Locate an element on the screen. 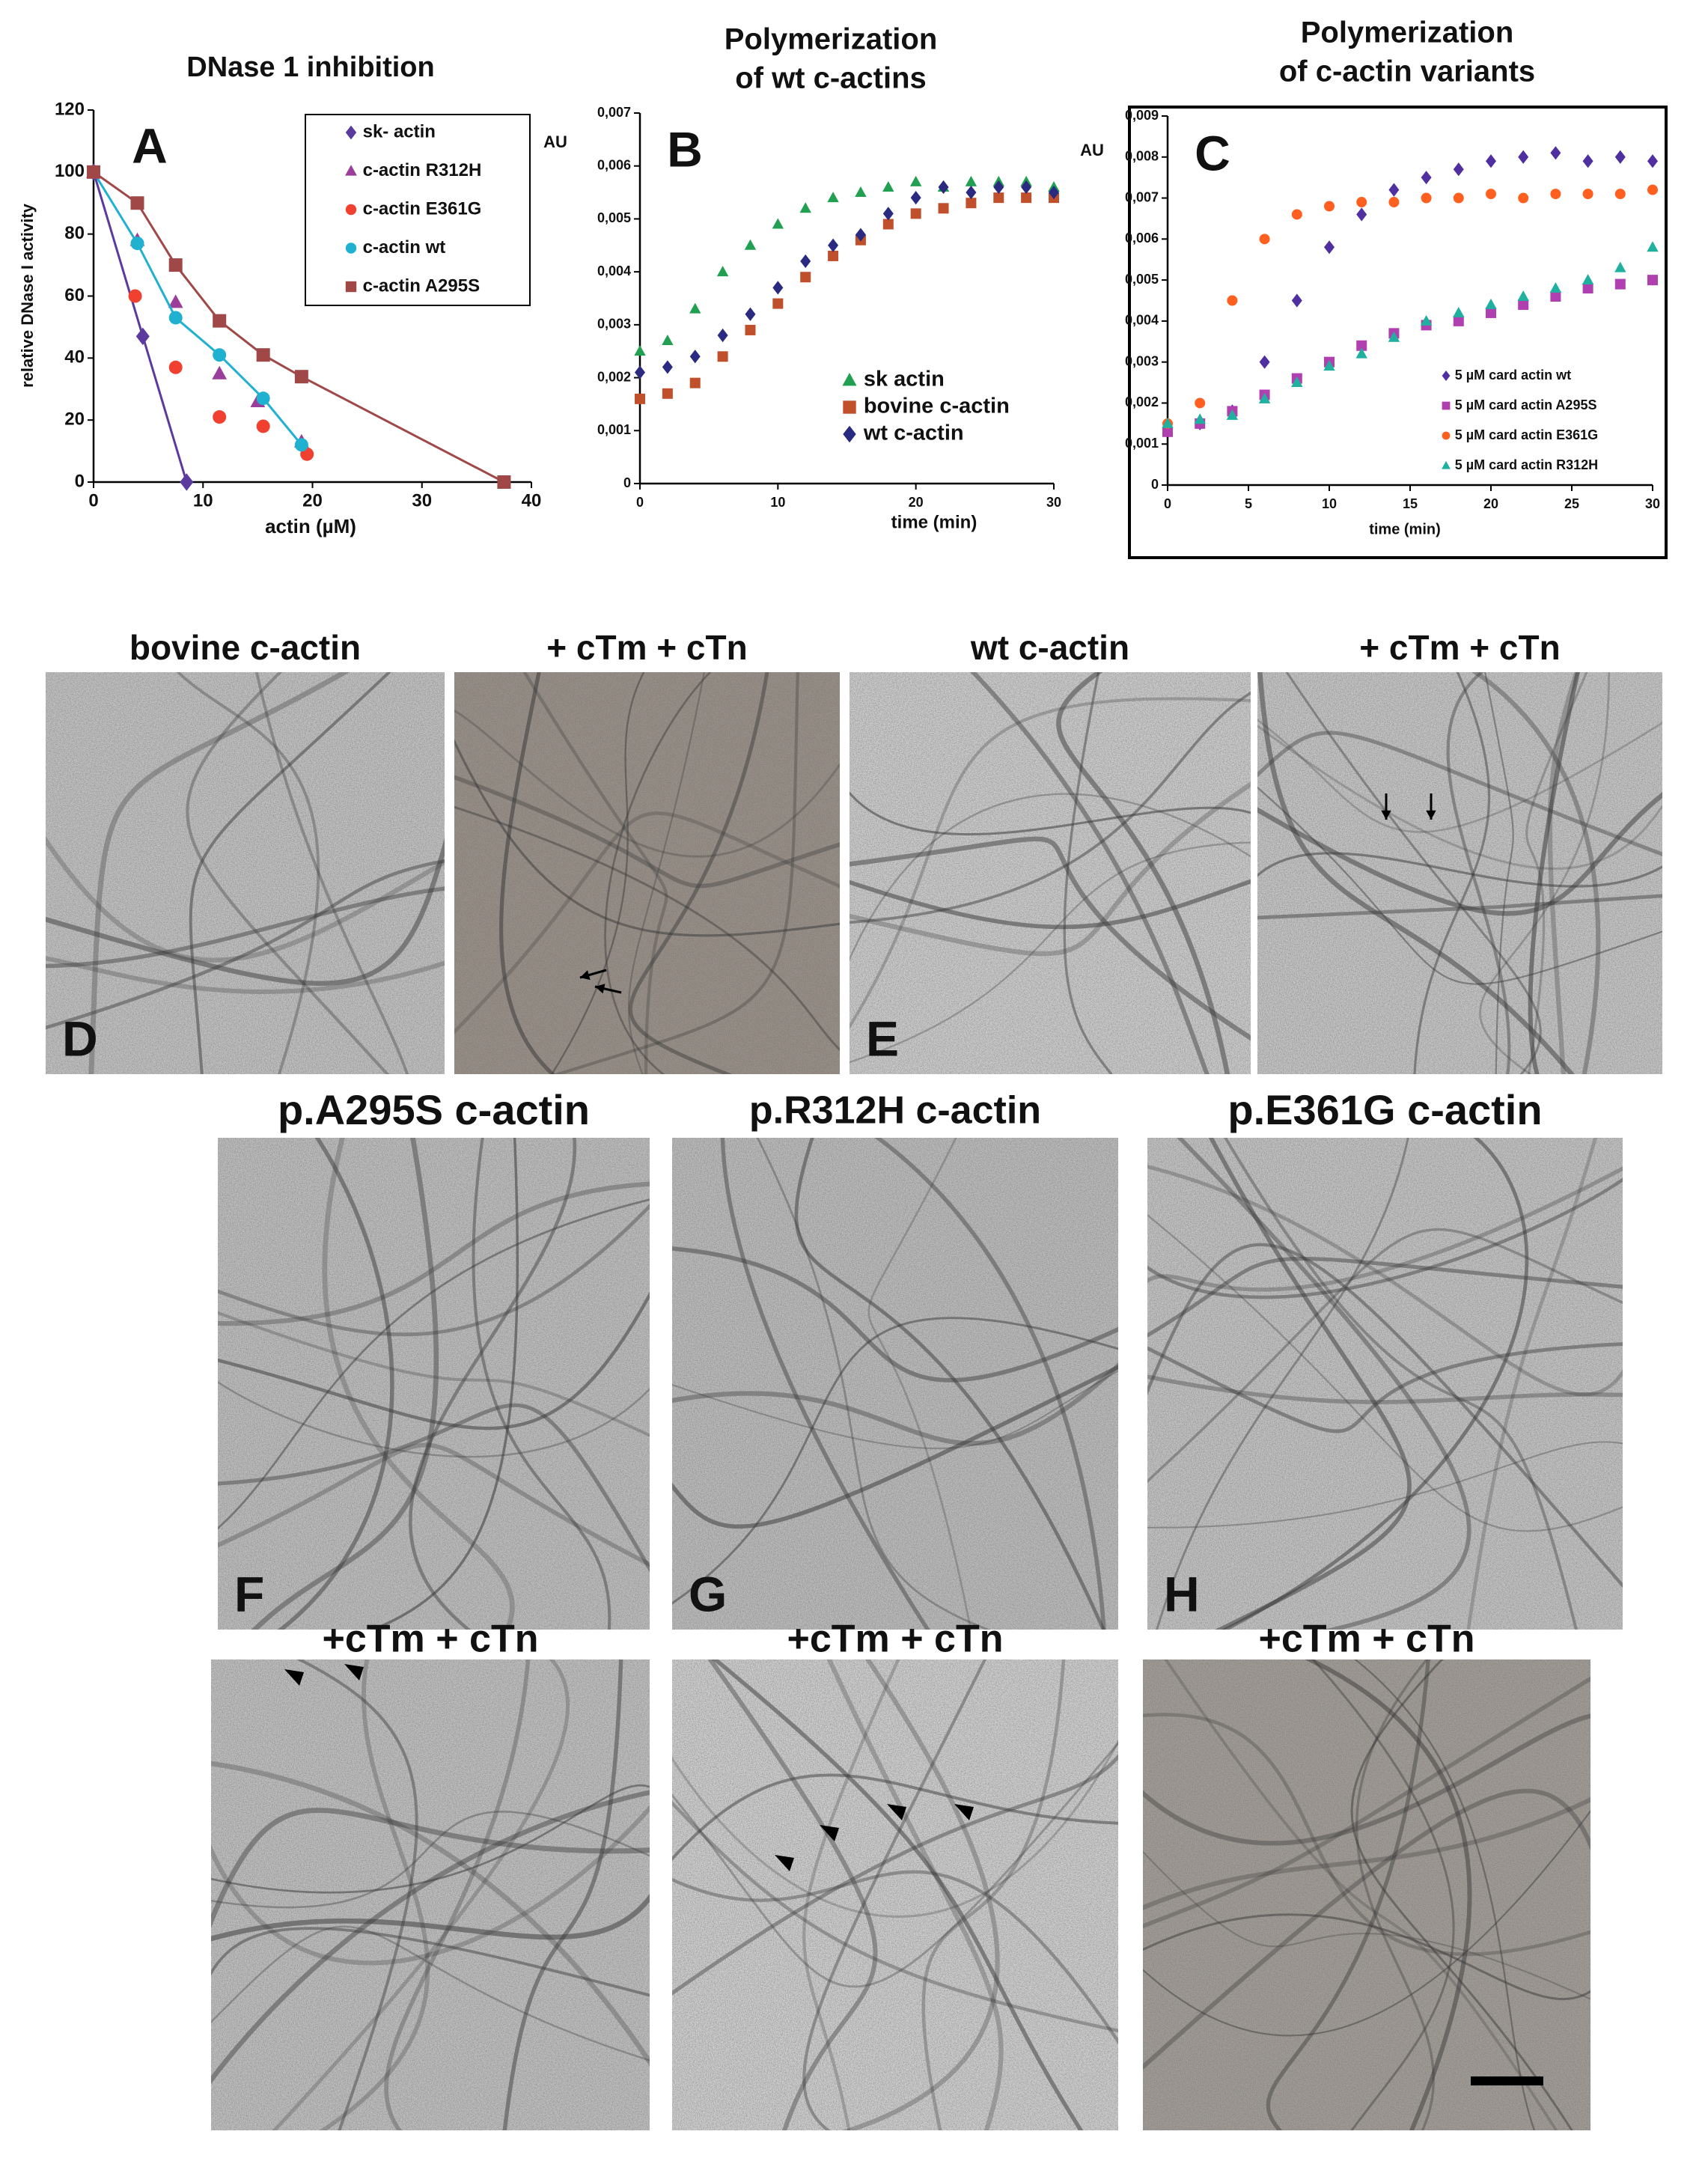 The height and width of the screenshot is (2176, 1708). micrograph-title: + cTm + cTn is located at coordinates (1460, 647).